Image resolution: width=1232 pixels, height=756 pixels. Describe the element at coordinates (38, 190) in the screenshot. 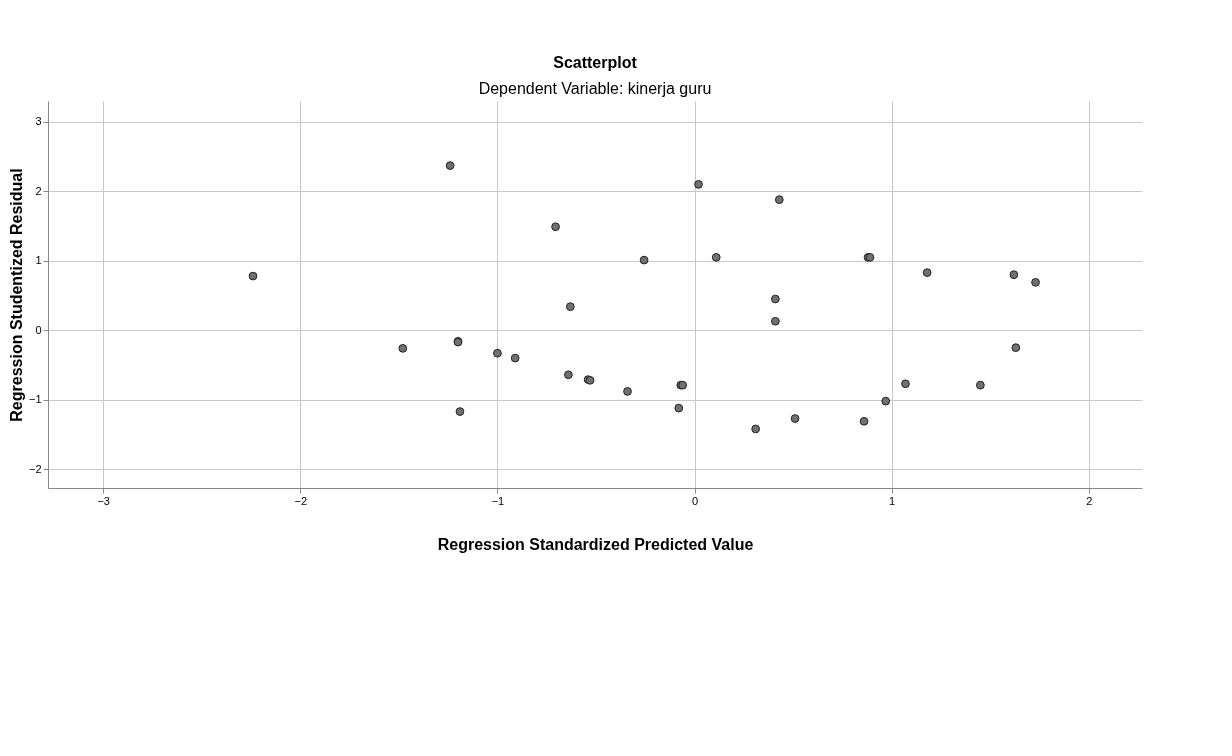

I see `y-tick-label: 2` at that location.